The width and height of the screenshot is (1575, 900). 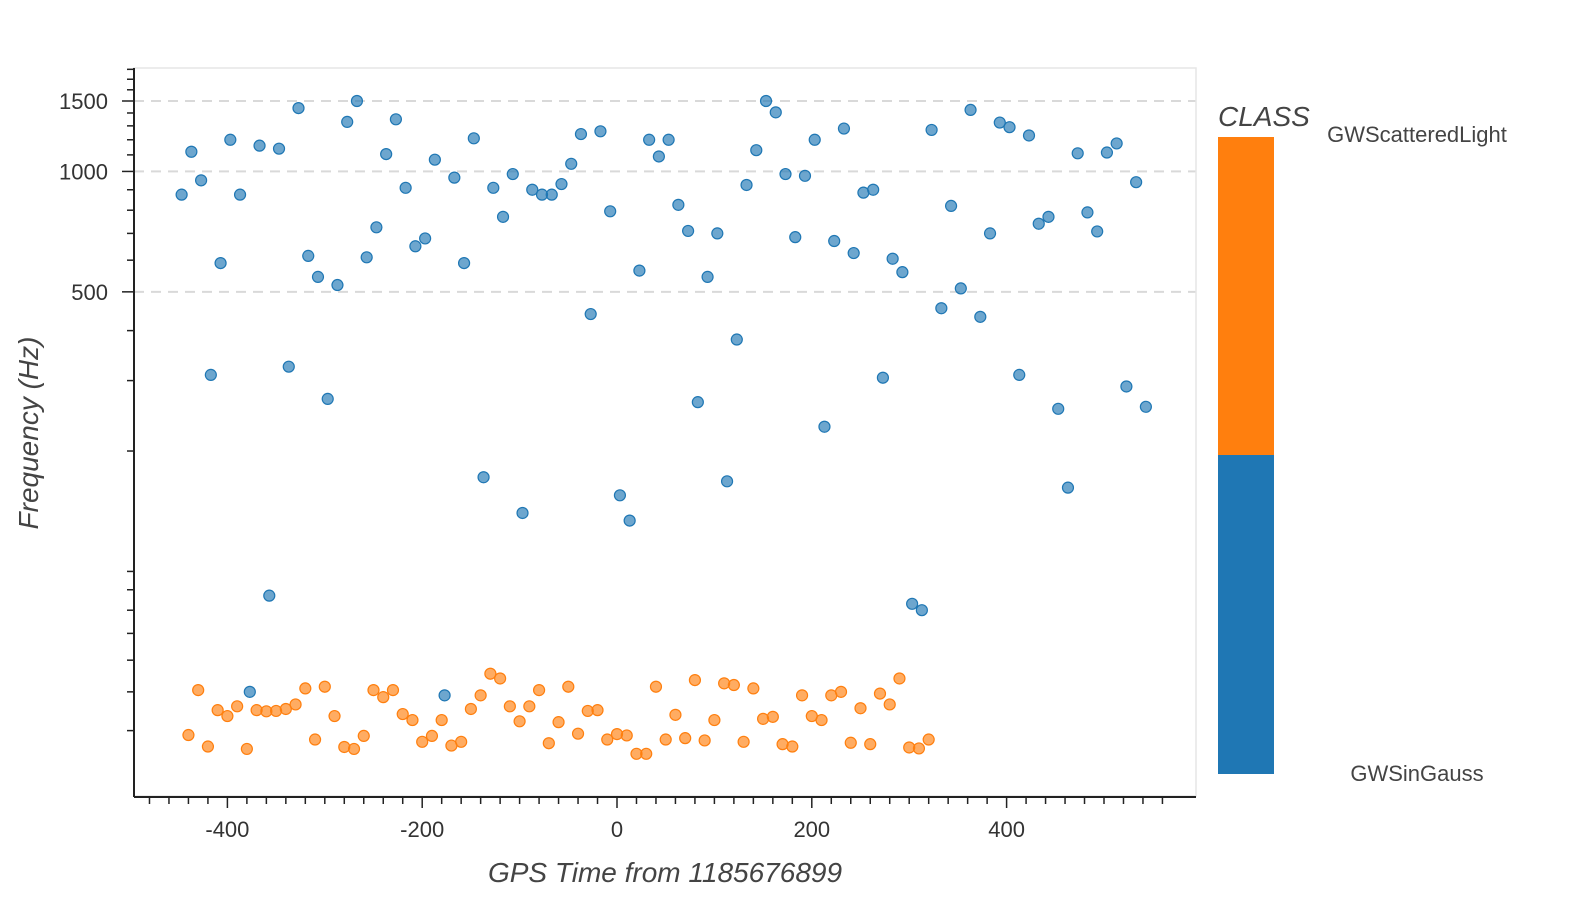 What do you see at coordinates (83, 101) in the screenshot?
I see `y-tick-label: 1500` at bounding box center [83, 101].